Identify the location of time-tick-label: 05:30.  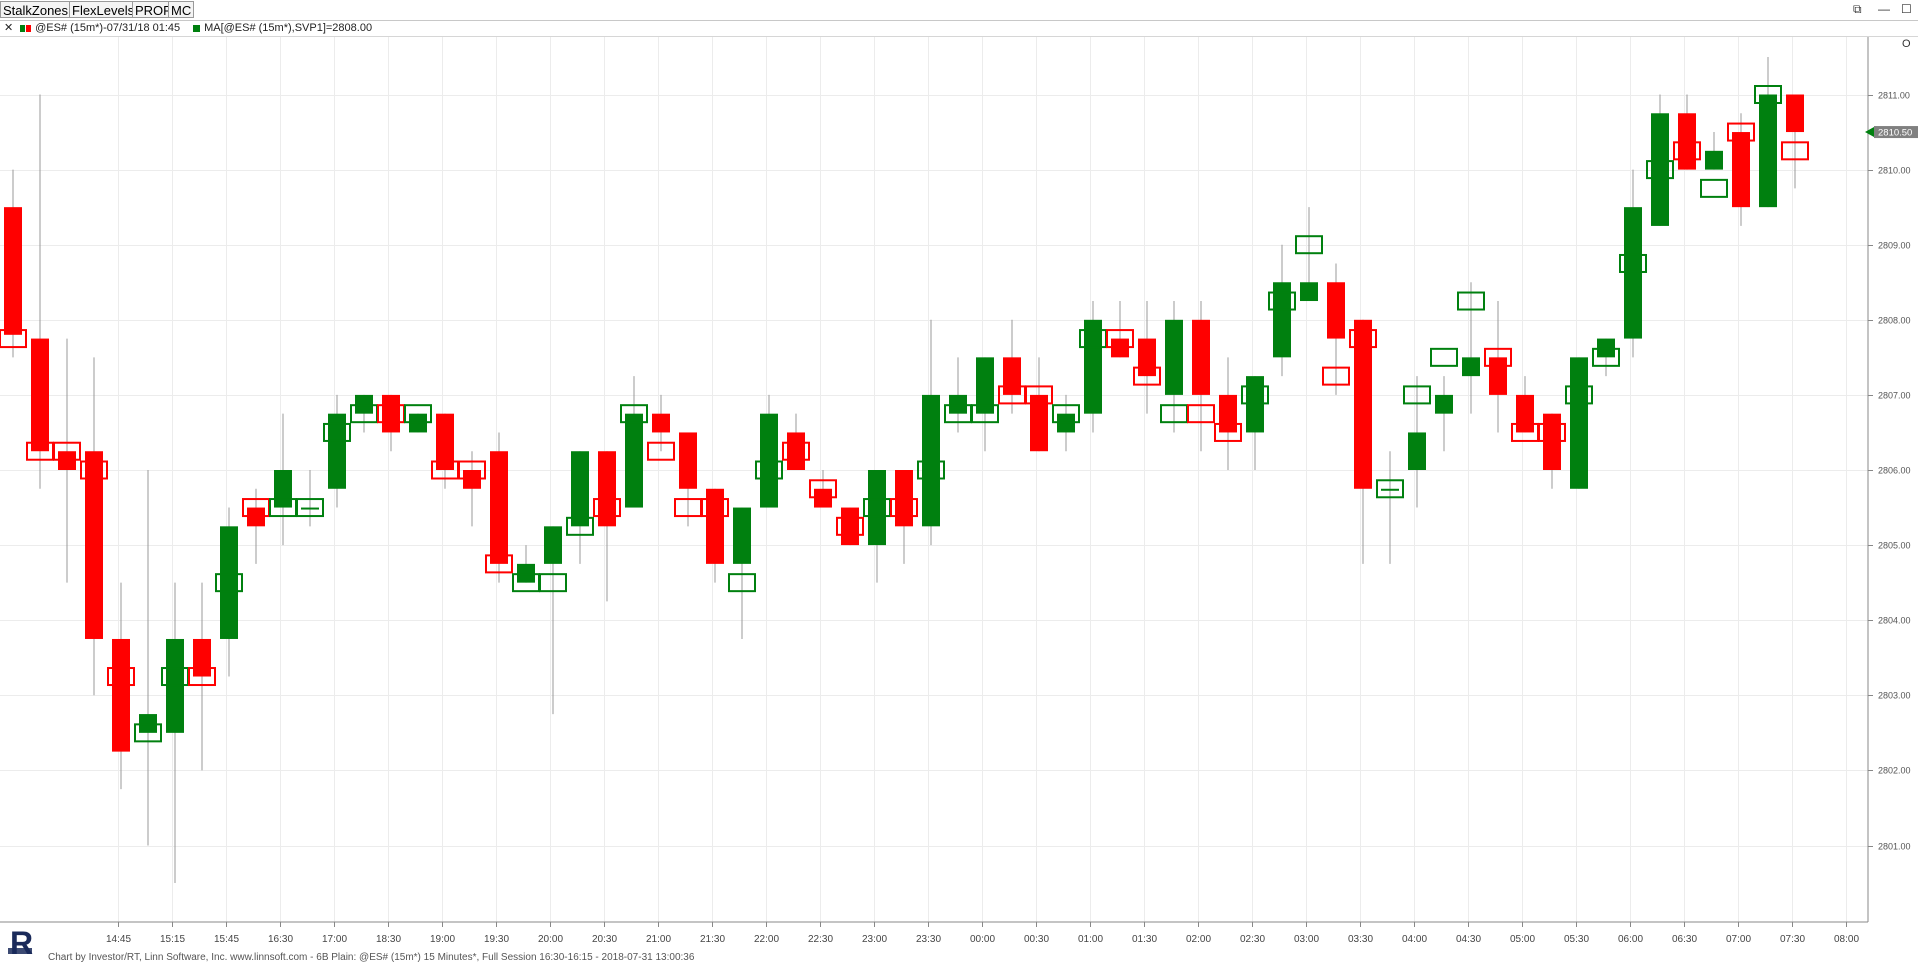
(1576, 939).